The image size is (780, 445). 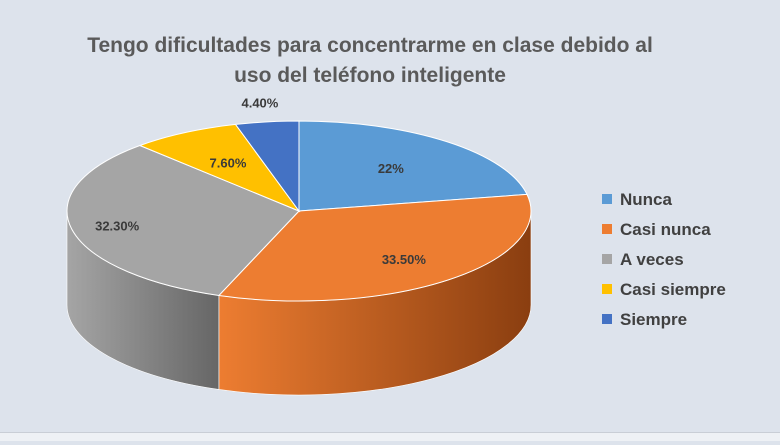 I want to click on data-label-siempre: 4.40%, so click(x=259, y=102).